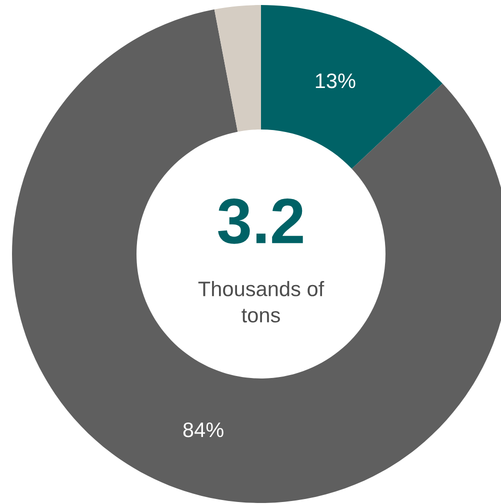 The image size is (501, 504). Describe the element at coordinates (260, 221) in the screenshot. I see `text: 3.2` at that location.